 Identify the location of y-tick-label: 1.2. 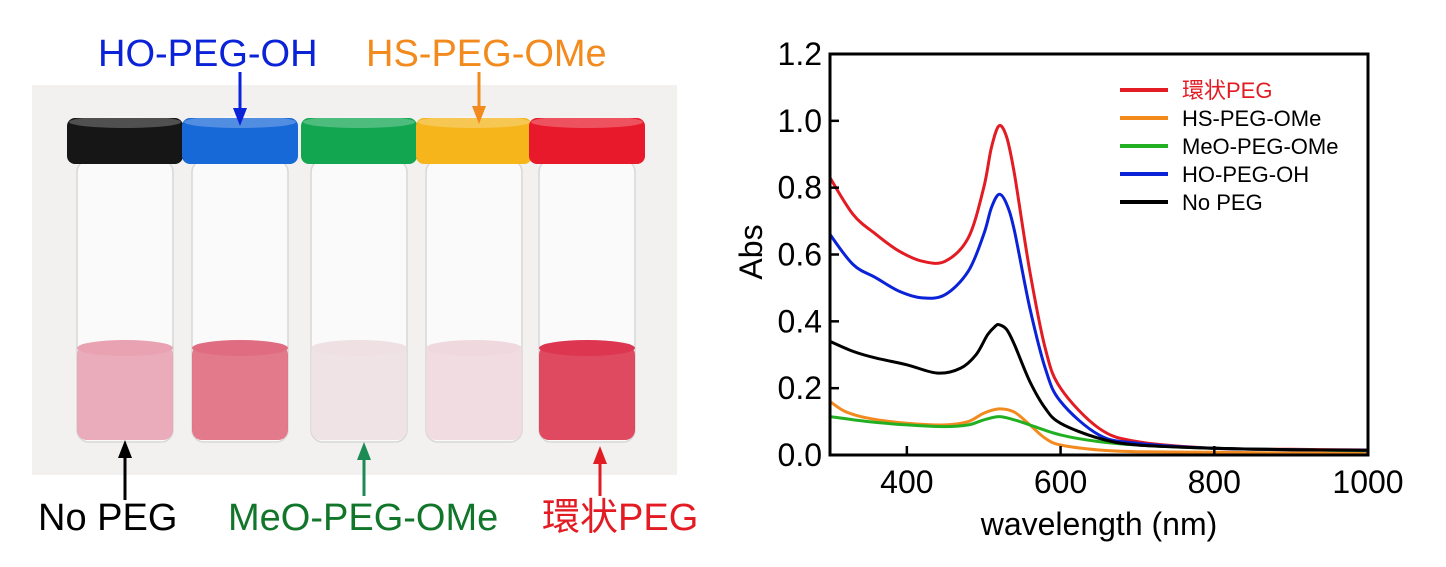
(800, 54).